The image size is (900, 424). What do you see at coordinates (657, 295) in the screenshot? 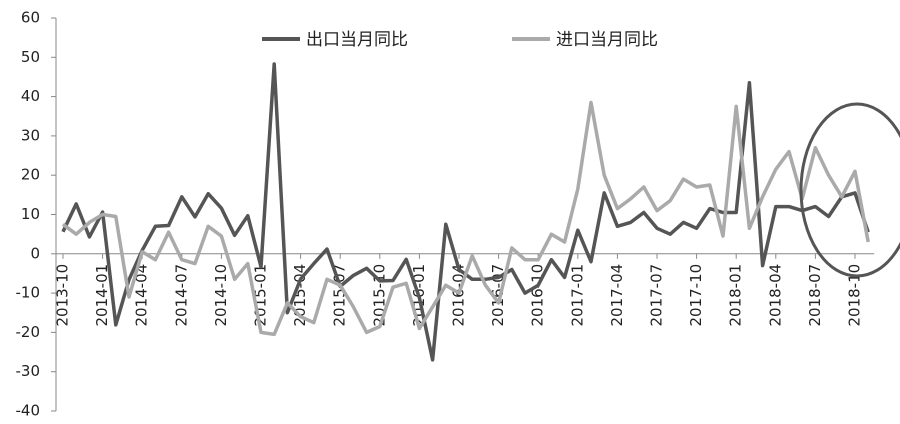
I see `x-tick-label: 2017-07` at bounding box center [657, 295].